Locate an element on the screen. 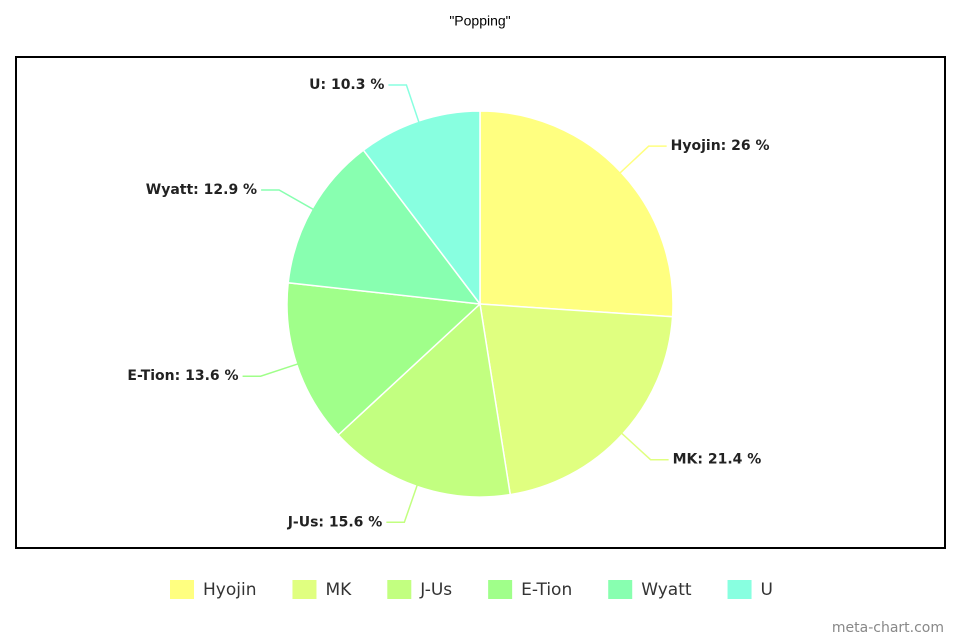  credit: meta-chart.com is located at coordinates (888, 628).